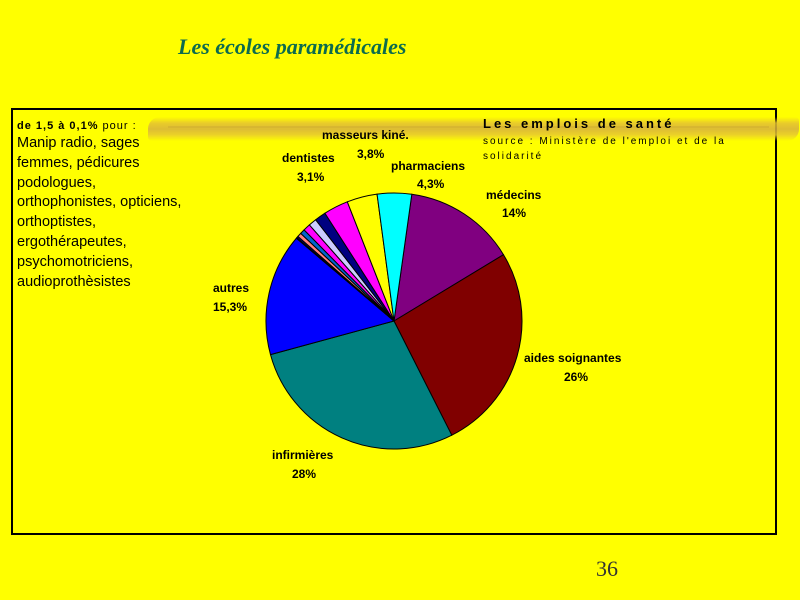 The height and width of the screenshot is (600, 800). What do you see at coordinates (365, 144) in the screenshot?
I see `slice-label-masseurs: masseurs kiné. 3,8%` at bounding box center [365, 144].